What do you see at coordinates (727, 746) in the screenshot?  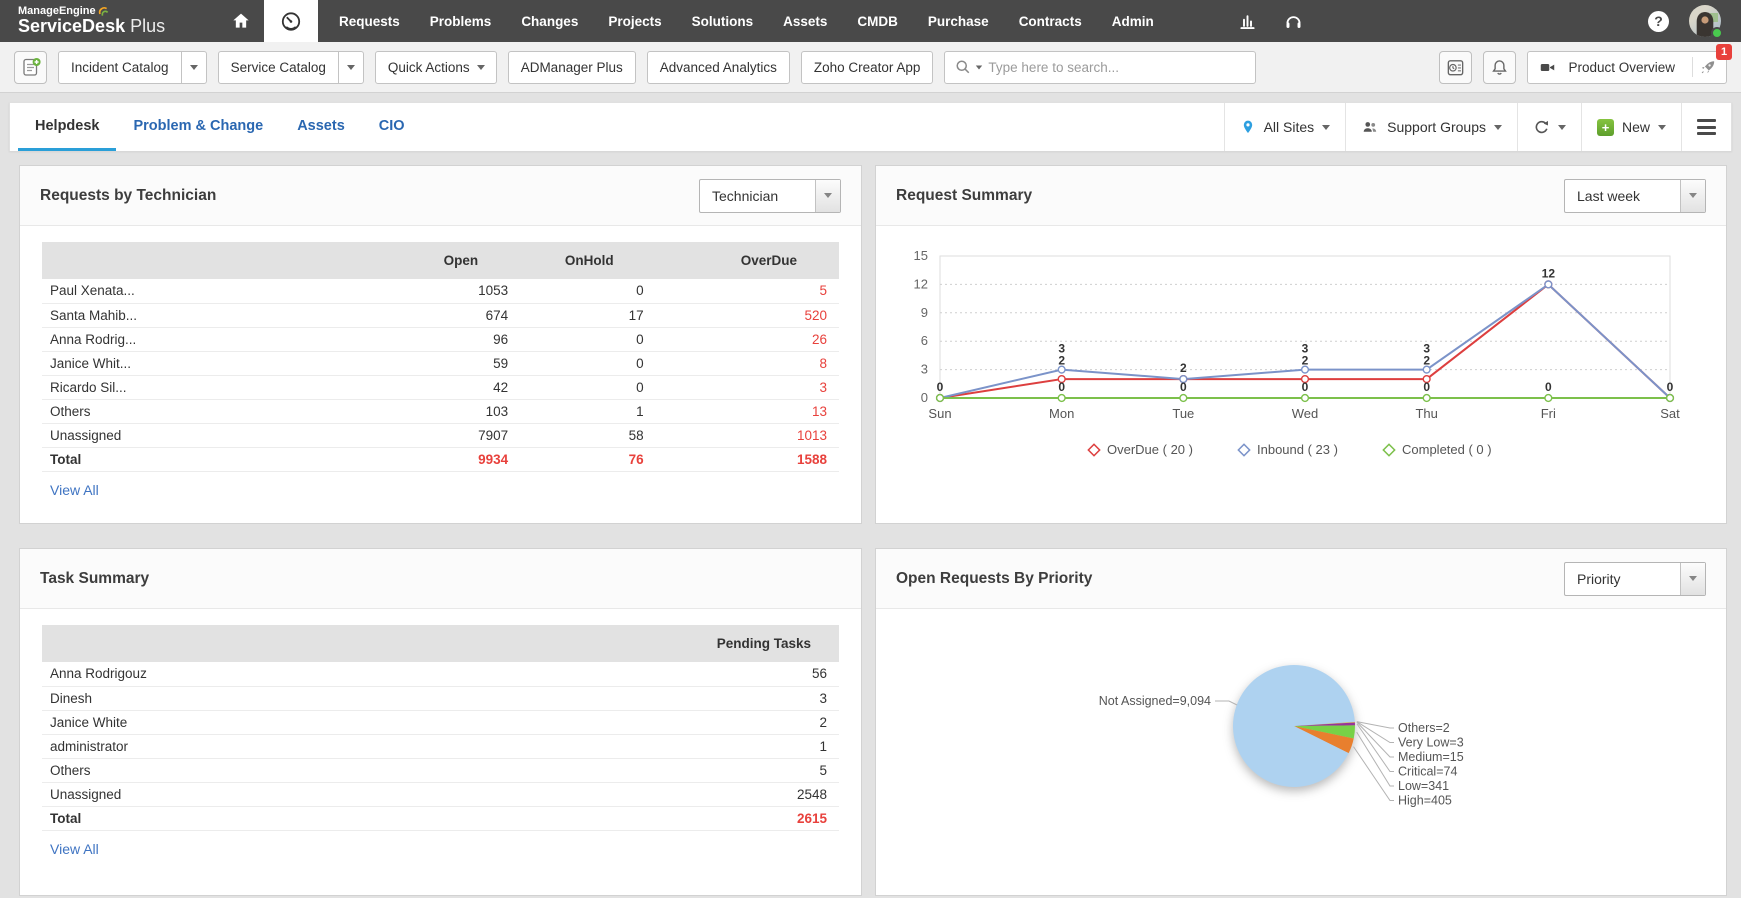 I see `pending-count: 1` at bounding box center [727, 746].